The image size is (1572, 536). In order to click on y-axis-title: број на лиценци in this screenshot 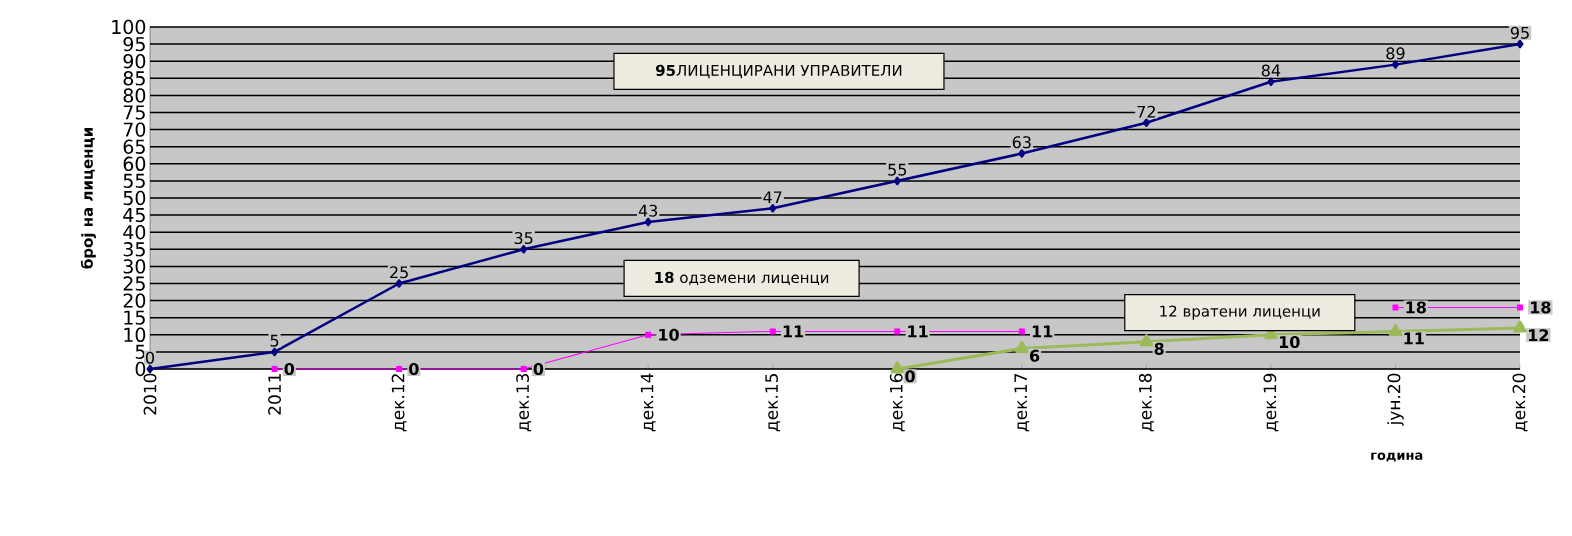, I will do `click(88, 198)`.